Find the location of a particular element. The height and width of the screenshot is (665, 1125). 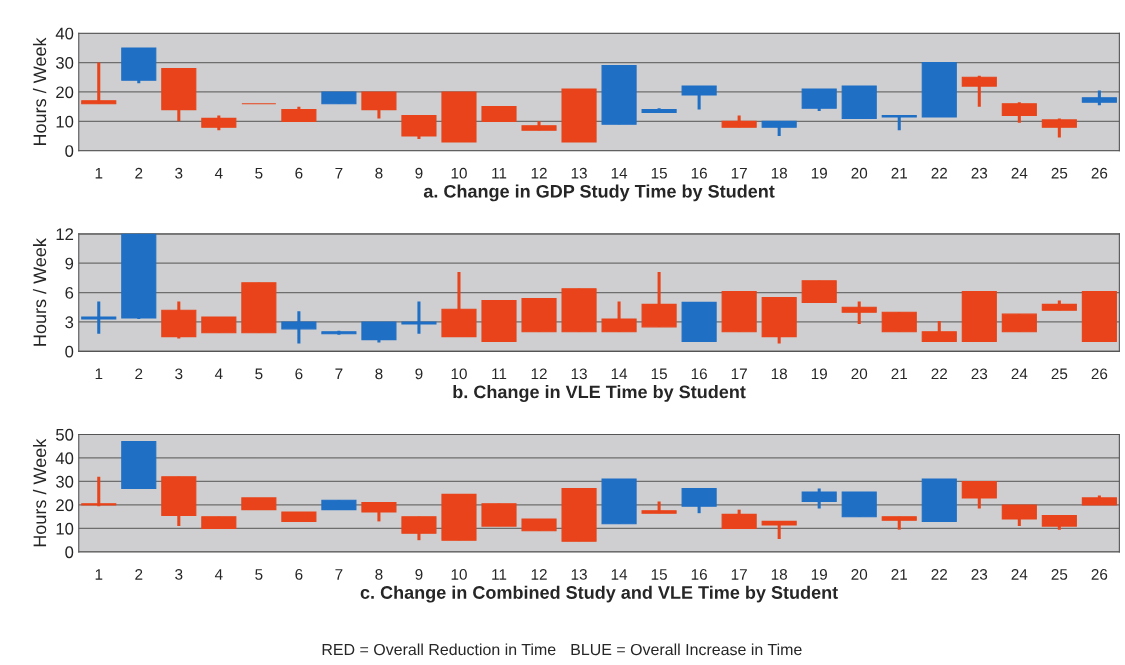

text: RED = Overall Reduction in Time is located at coordinates (439, 649).